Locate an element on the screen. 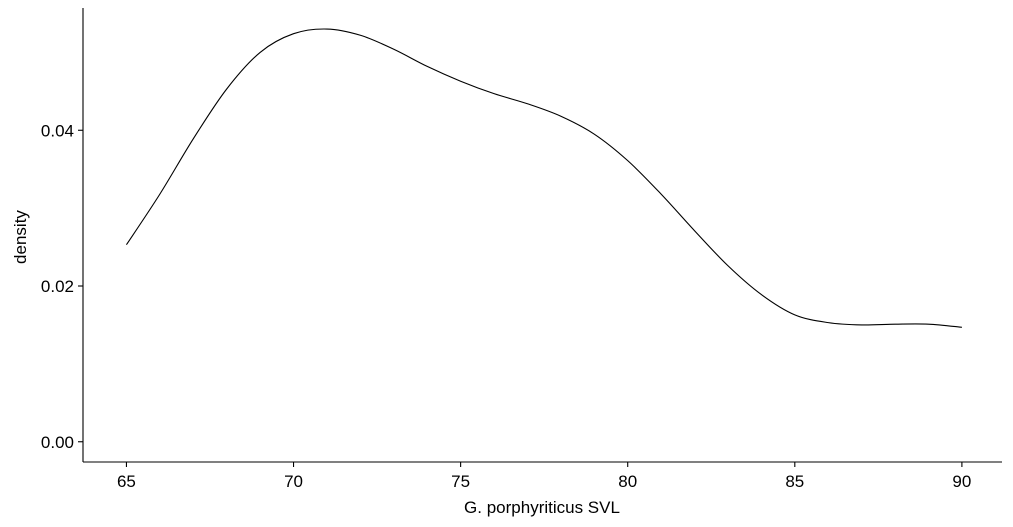 The width and height of the screenshot is (1013, 527). y-tick-label: 0.04 is located at coordinates (57, 130).